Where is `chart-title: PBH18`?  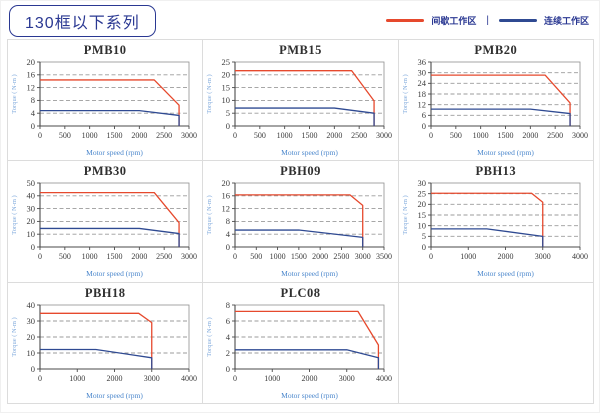 chart-title: PBH18 is located at coordinates (105, 292).